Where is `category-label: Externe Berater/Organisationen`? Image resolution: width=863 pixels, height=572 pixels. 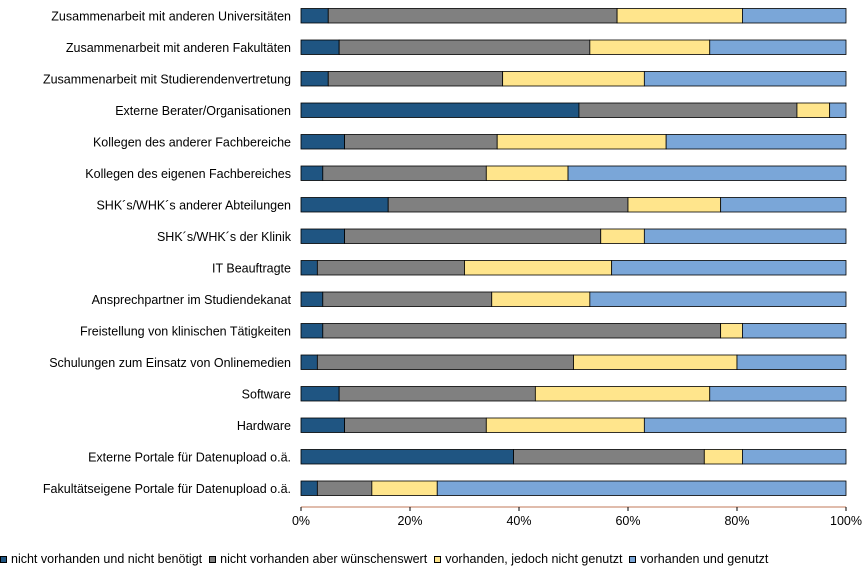 category-label: Externe Berater/Organisationen is located at coordinates (203, 111).